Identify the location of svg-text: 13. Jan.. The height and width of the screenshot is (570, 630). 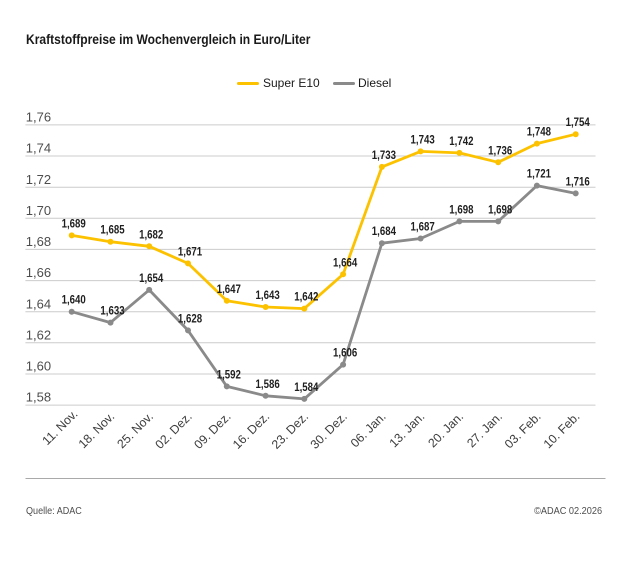
(407, 429).